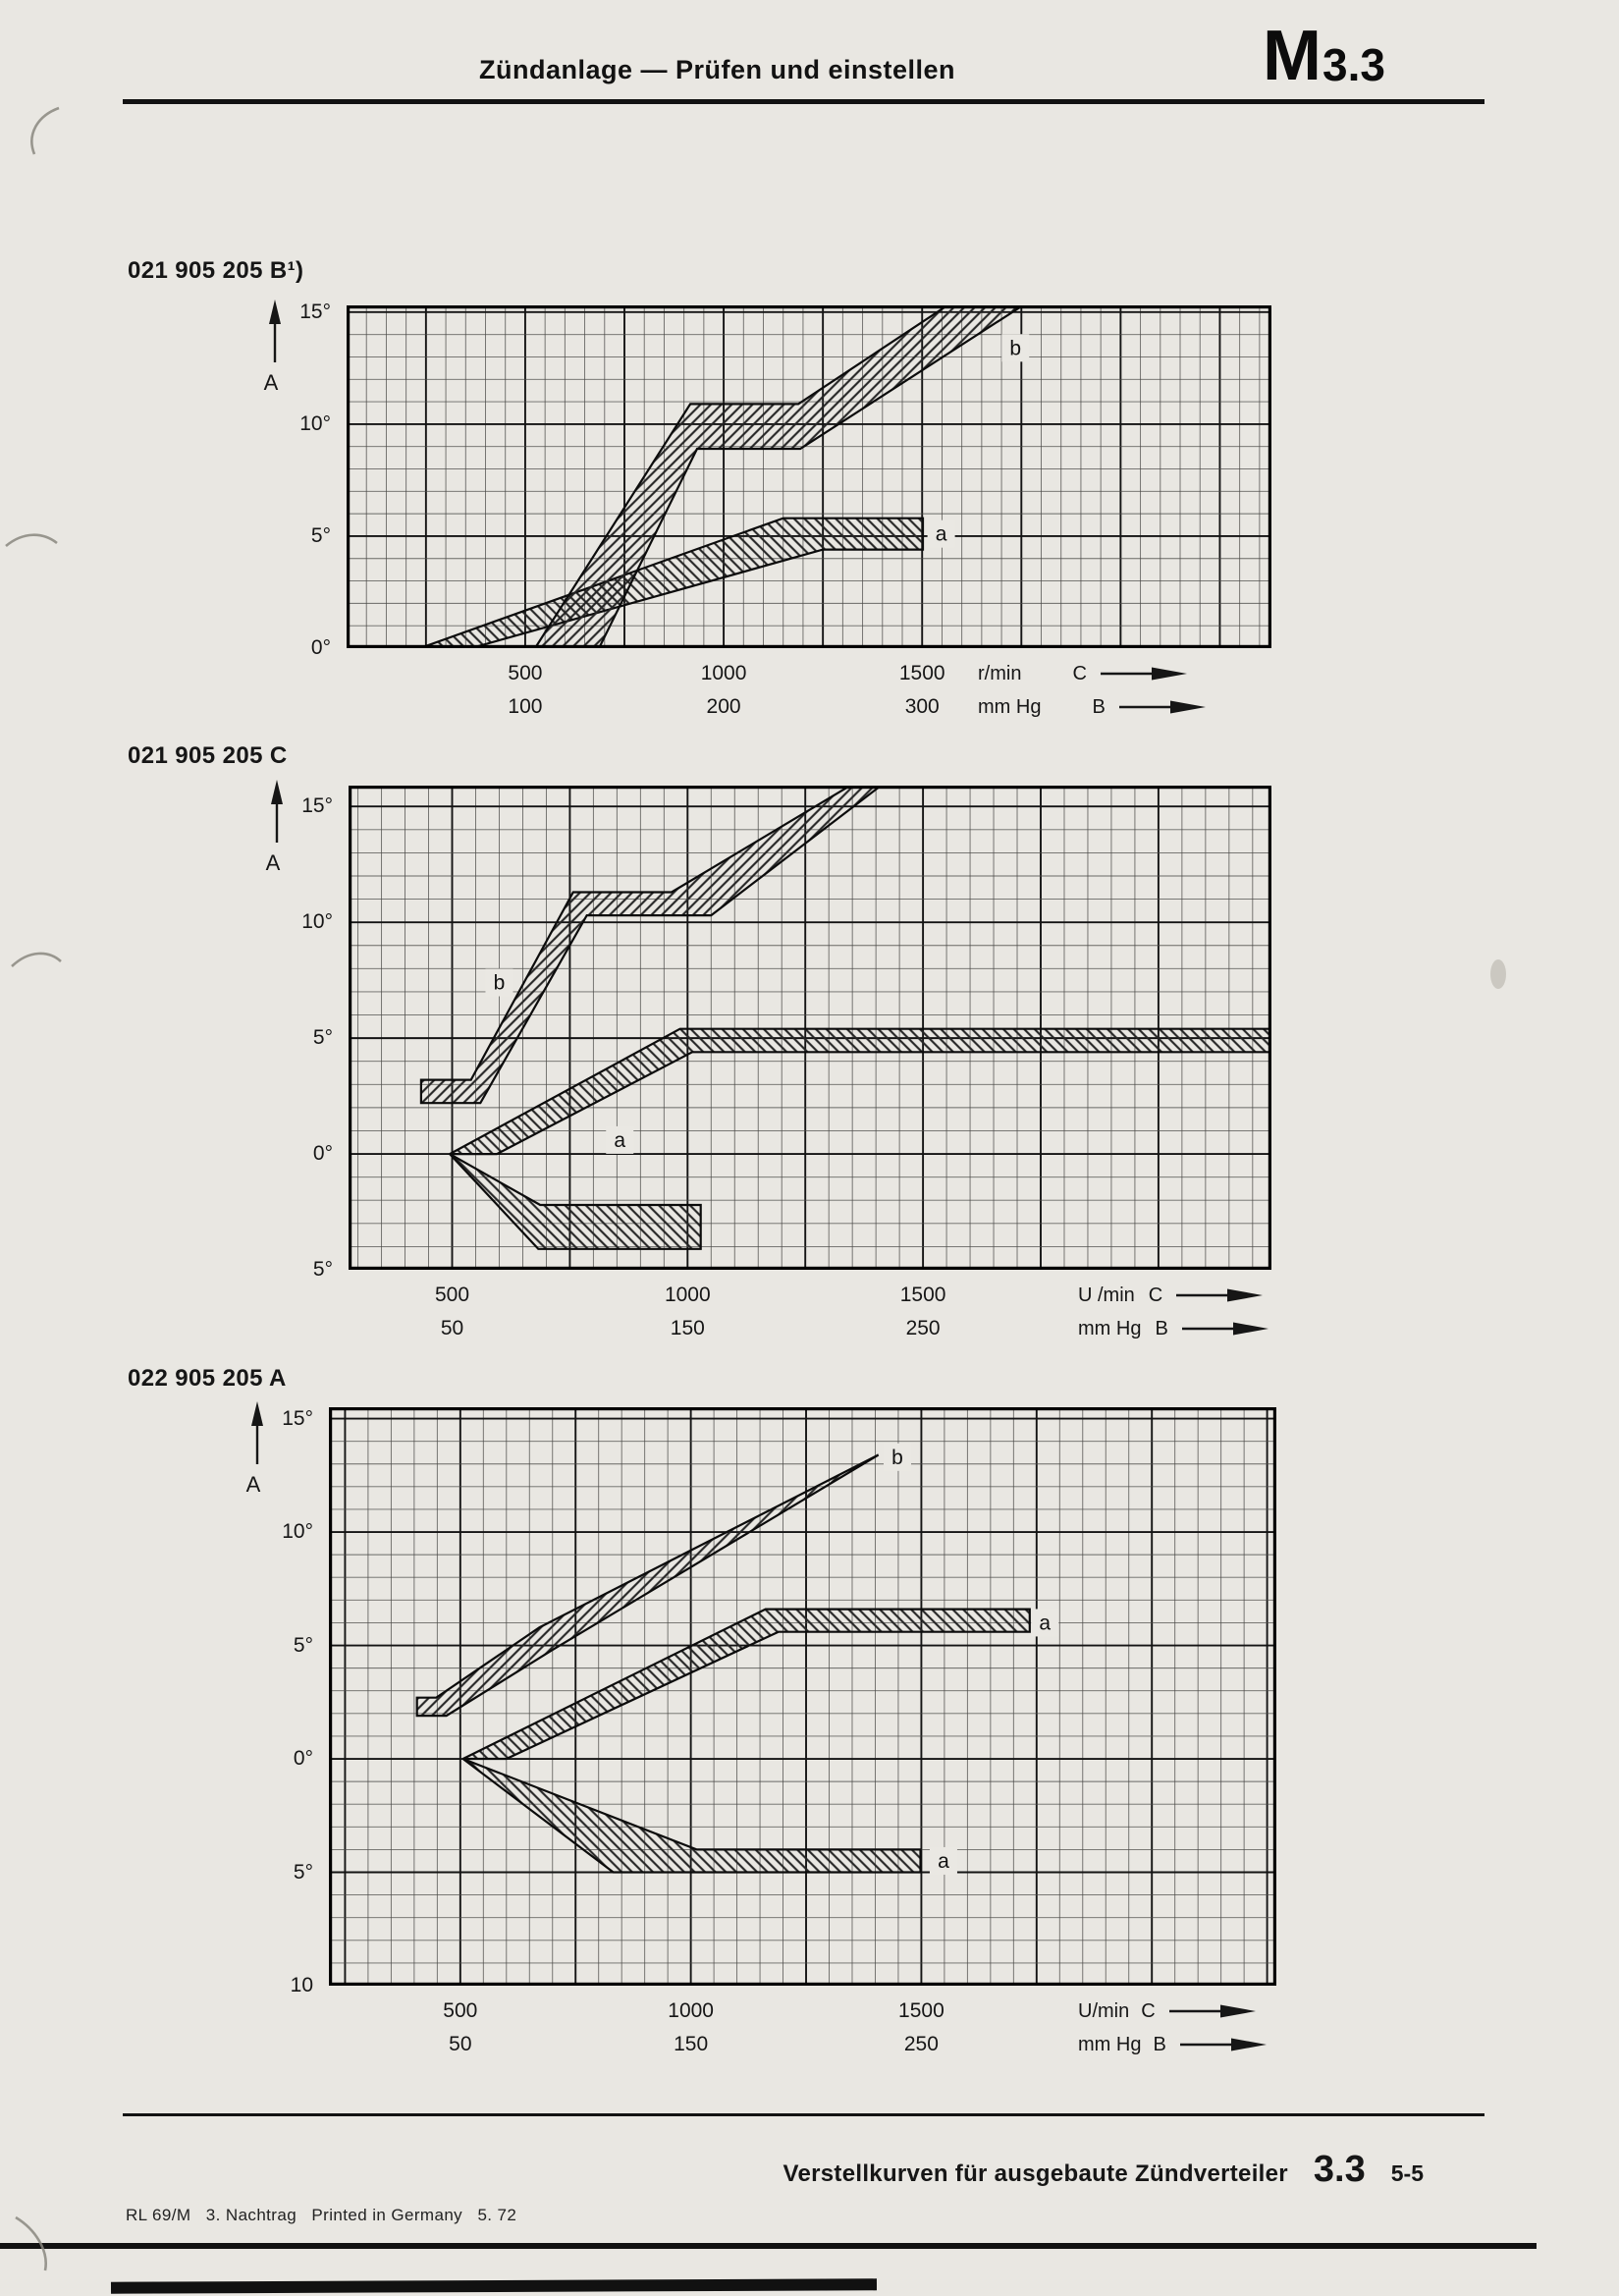 The height and width of the screenshot is (2296, 1619). Describe the element at coordinates (768, 2246) in the screenshot. I see `bottom-rule` at that location.